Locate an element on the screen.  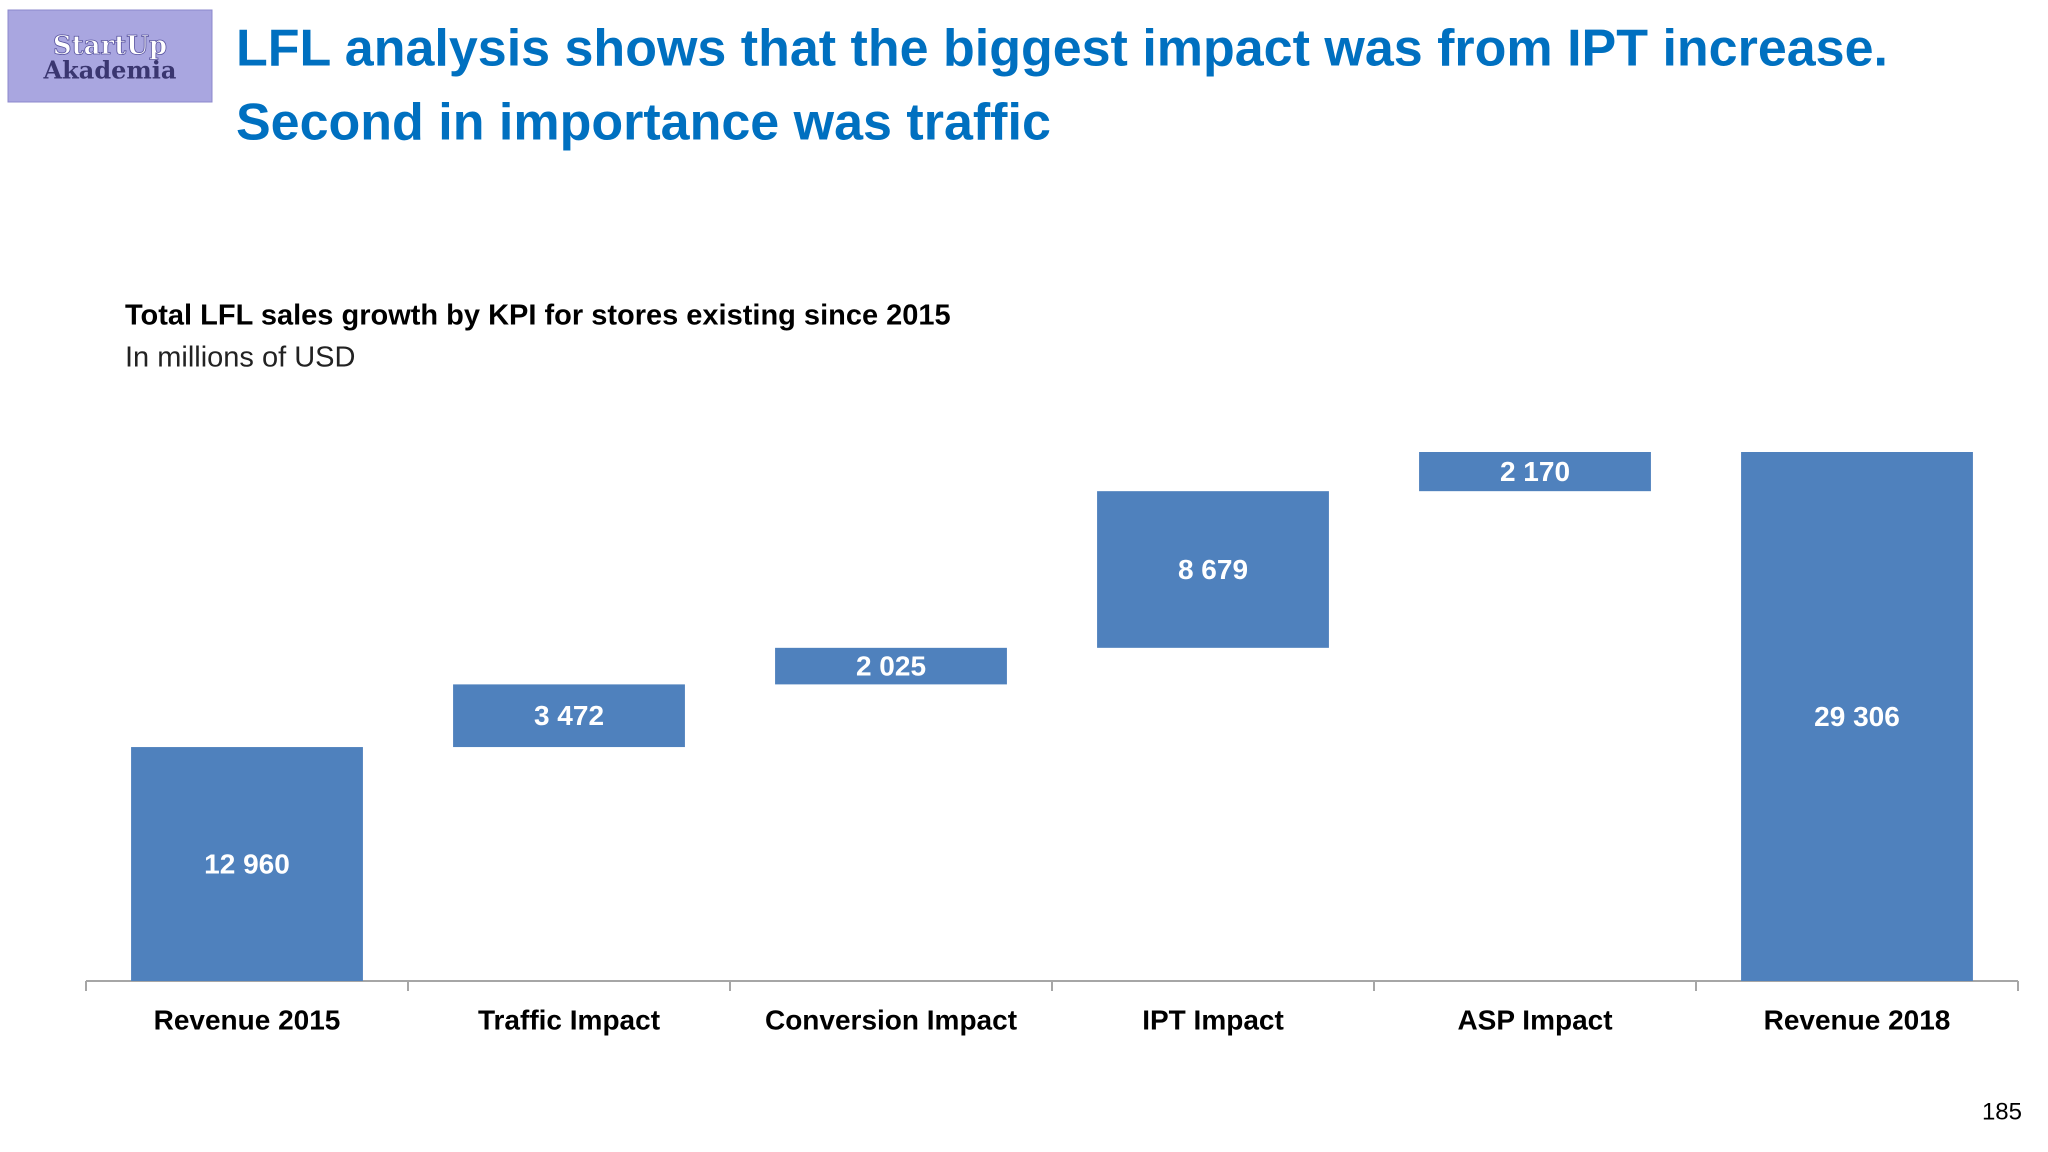
page-number: 185 is located at coordinates (2002, 1111).